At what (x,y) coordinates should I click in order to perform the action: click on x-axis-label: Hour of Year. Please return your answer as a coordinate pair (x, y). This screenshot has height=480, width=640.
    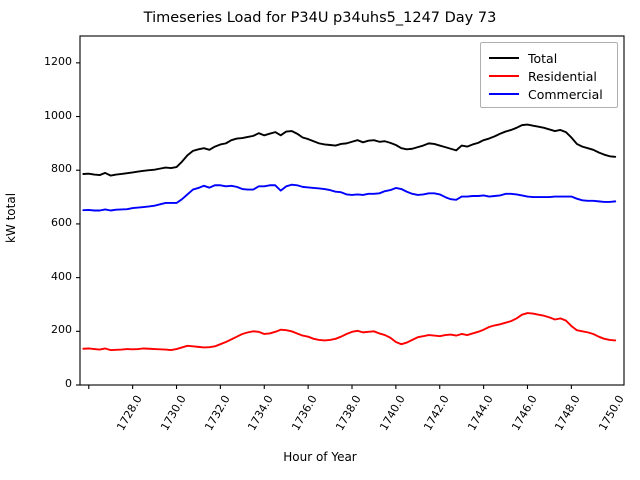
    Looking at the image, I should click on (320, 457).